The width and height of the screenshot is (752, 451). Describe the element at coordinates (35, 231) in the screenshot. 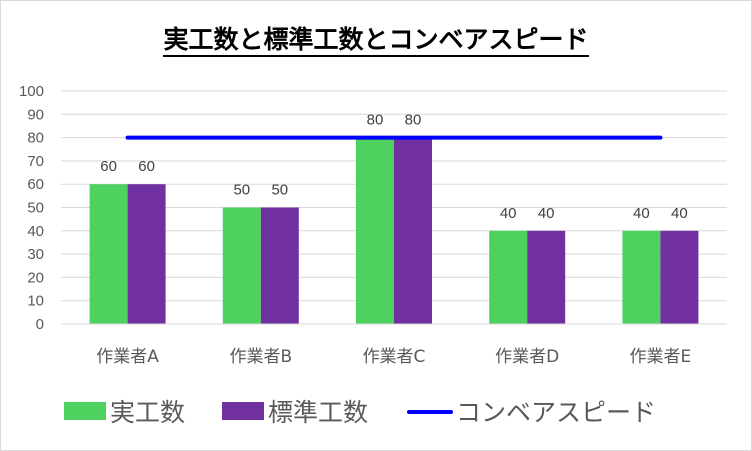

I see `y-tick-label: 40` at that location.